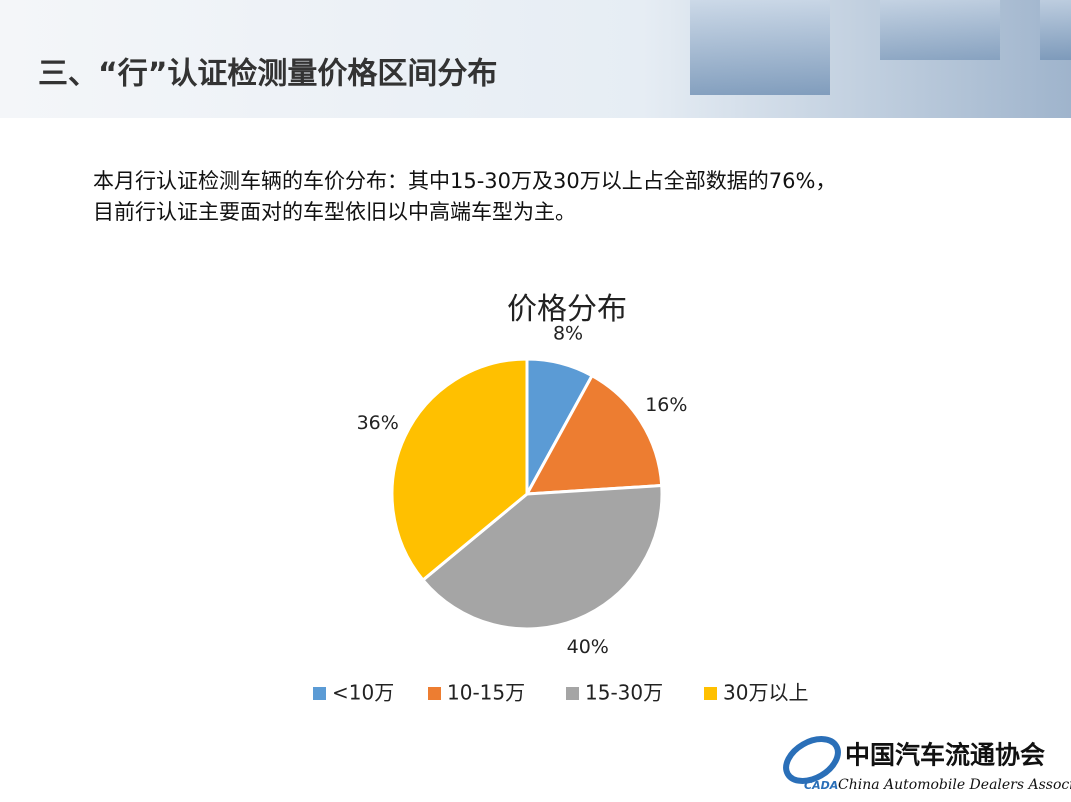  What do you see at coordinates (568, 334) in the screenshot?
I see `data-label: 8%` at bounding box center [568, 334].